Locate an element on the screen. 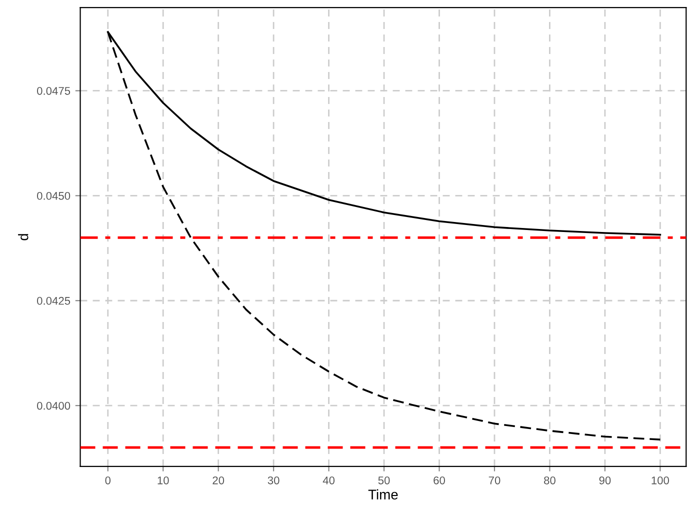 The image size is (698, 507). x-tick-label: 0 is located at coordinates (108, 480).